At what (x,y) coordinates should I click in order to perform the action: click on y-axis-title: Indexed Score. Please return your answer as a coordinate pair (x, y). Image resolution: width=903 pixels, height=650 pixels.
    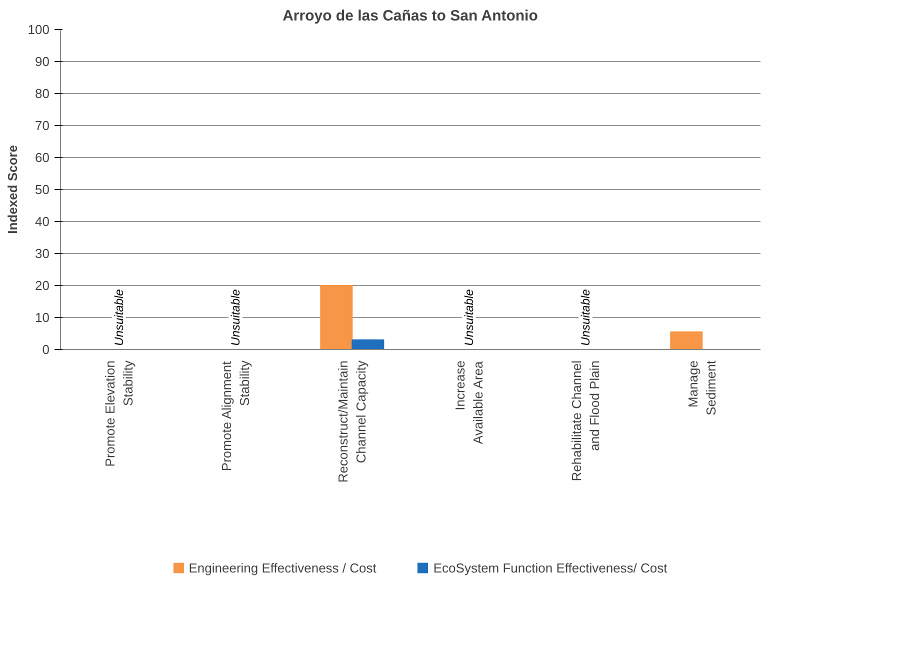
    Looking at the image, I should click on (12, 189).